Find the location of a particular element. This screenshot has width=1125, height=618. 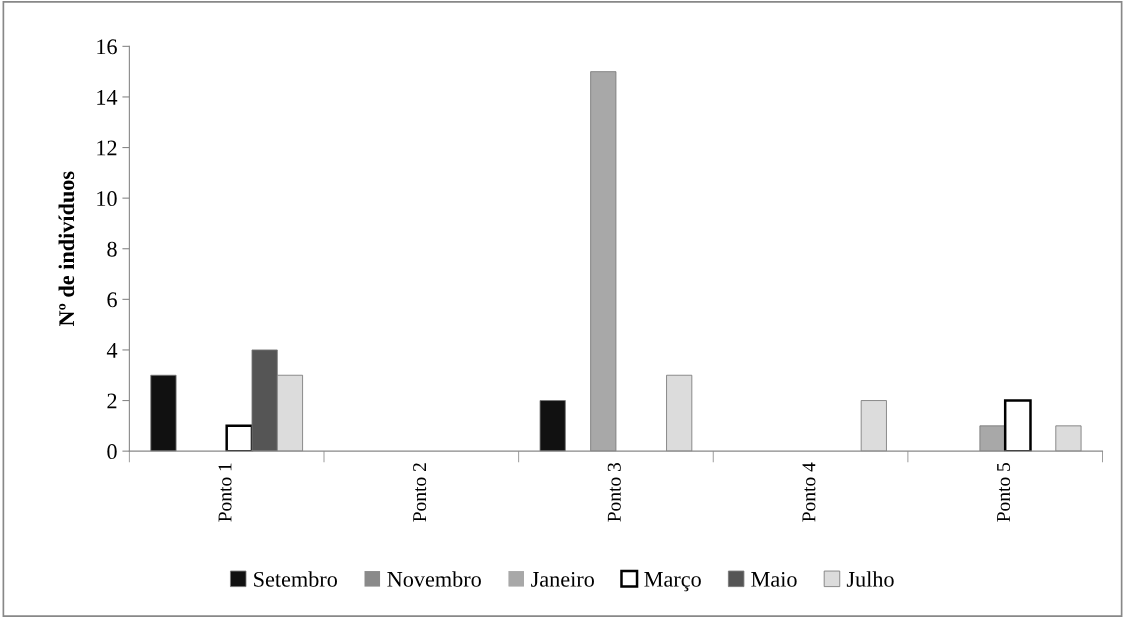

x-tick-label: Ponto 4 is located at coordinates (809, 492).